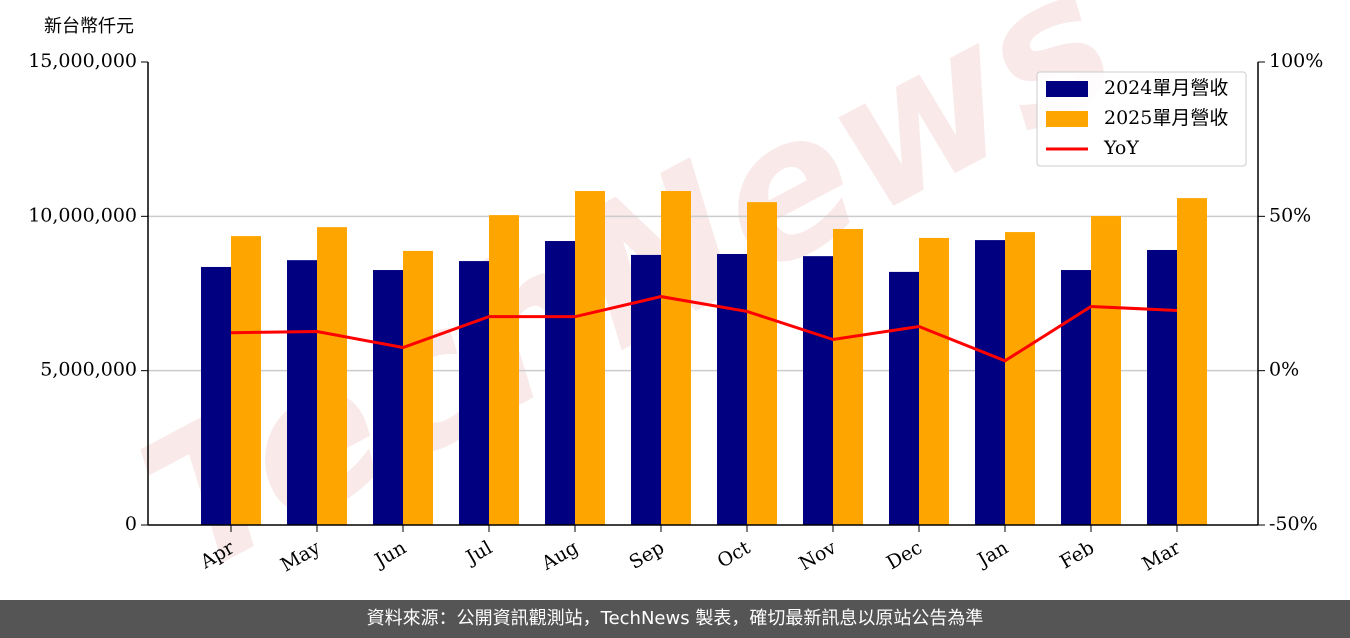  I want to click on x-tick-label: Feb, so click(1077, 555).